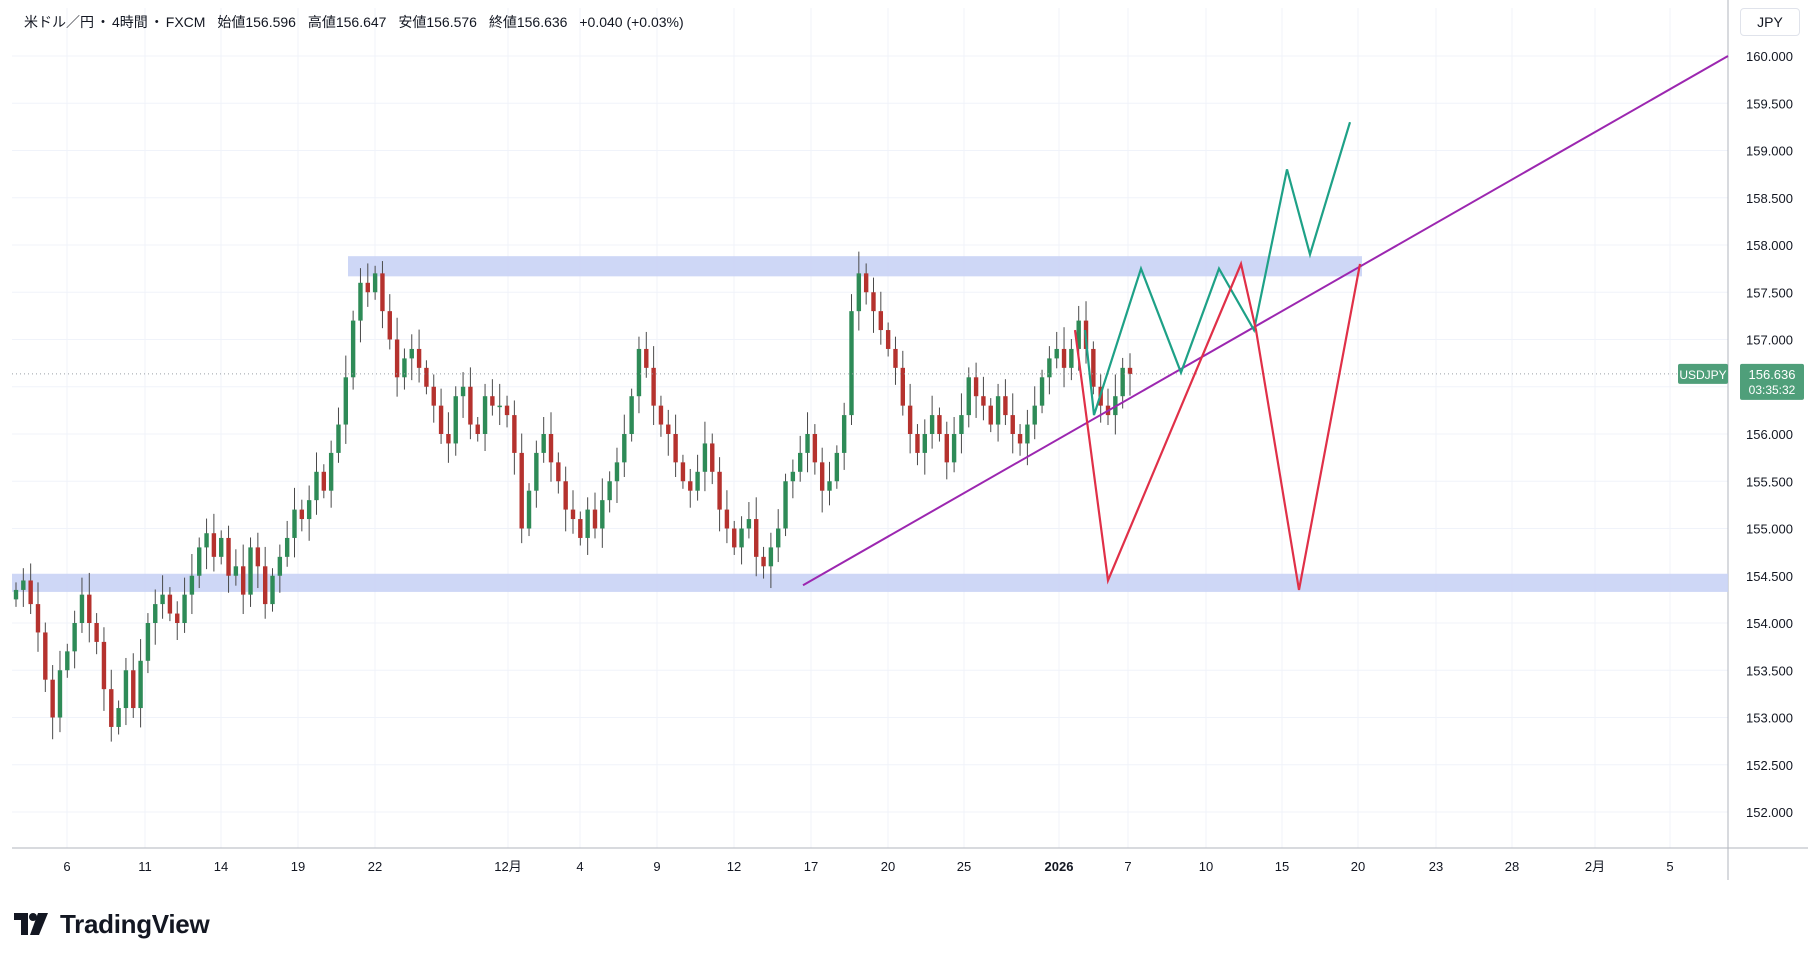 The width and height of the screenshot is (1814, 954). Describe the element at coordinates (964, 866) in the screenshot. I see `x-tick-label: 25` at that location.